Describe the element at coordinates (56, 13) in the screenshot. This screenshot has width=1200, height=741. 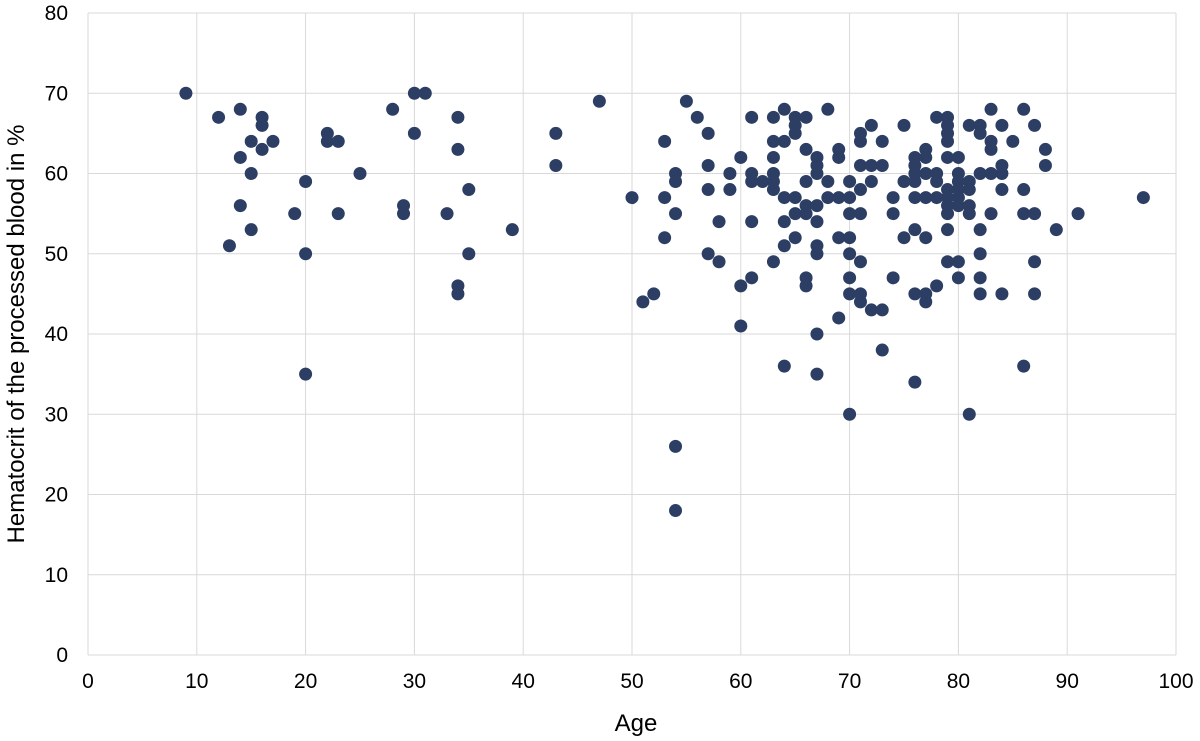
I see `y-tick-label: 80` at that location.